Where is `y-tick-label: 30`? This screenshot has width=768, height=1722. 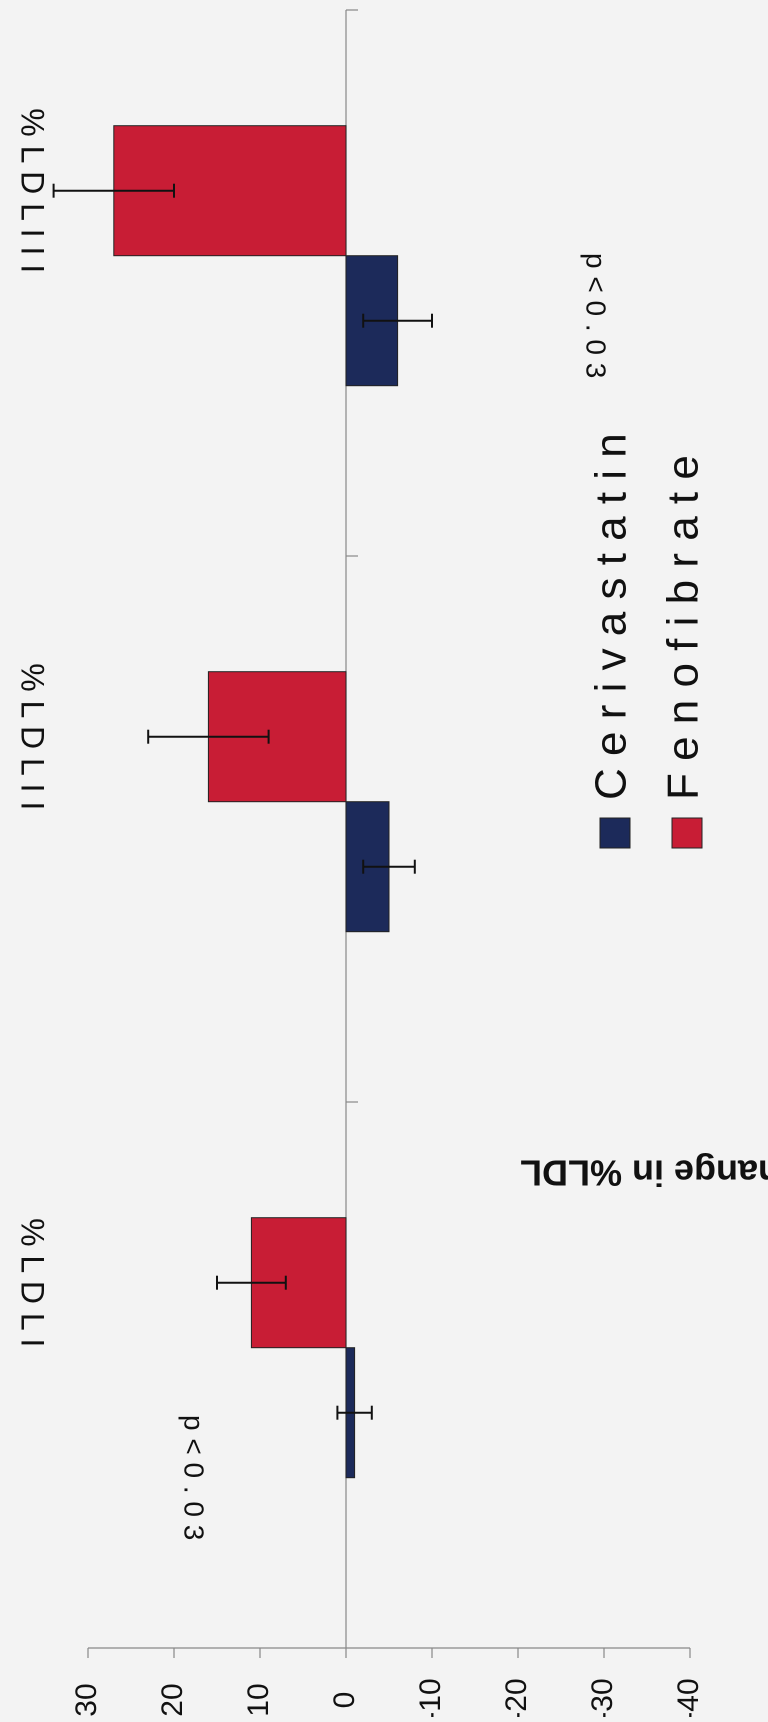 y-tick-label: 30 is located at coordinates (86, 1699).